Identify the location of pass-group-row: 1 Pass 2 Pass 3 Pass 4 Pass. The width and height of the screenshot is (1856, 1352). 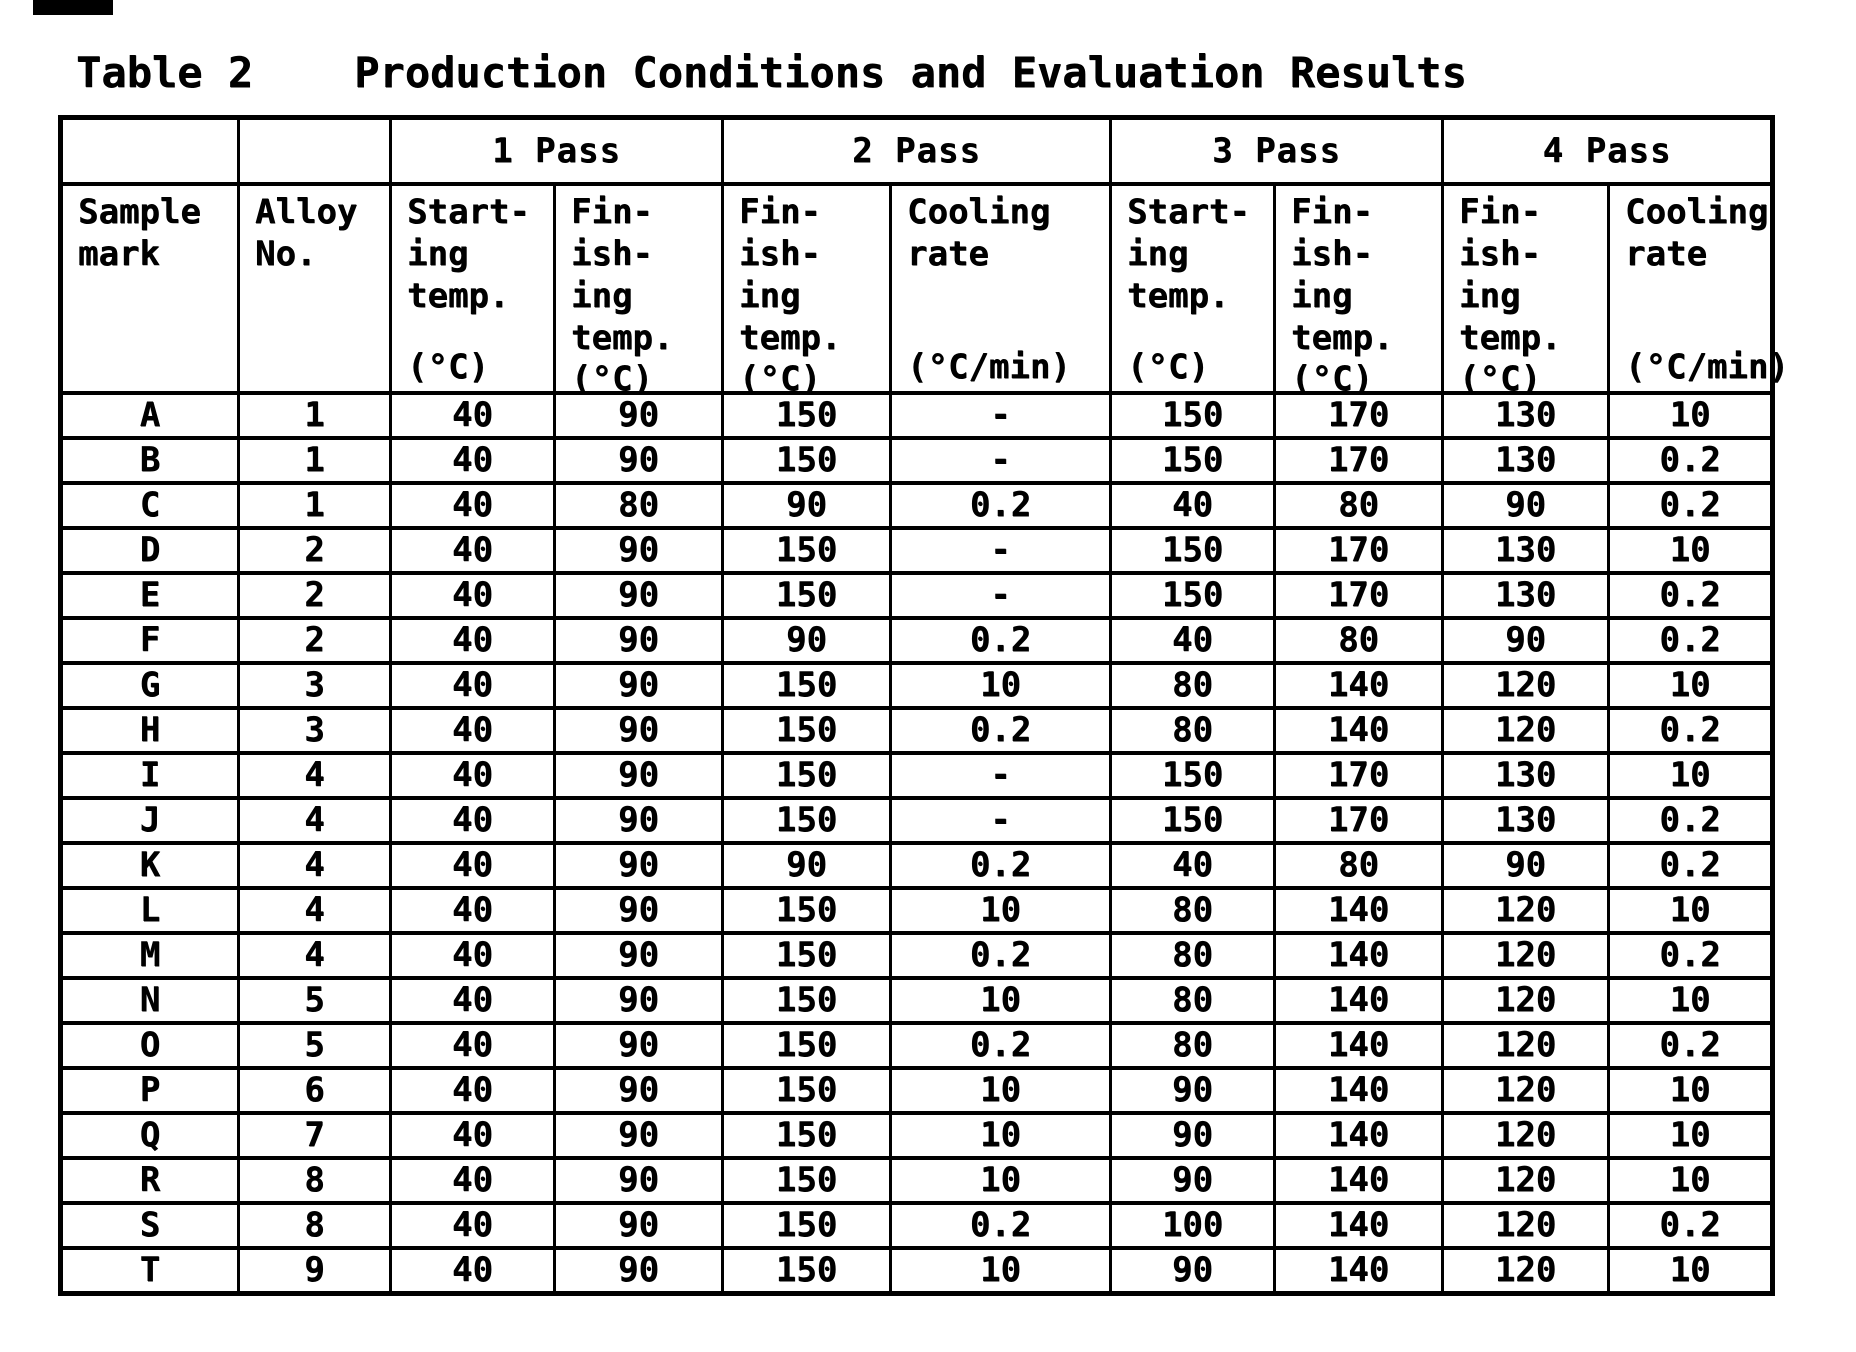
(917, 150).